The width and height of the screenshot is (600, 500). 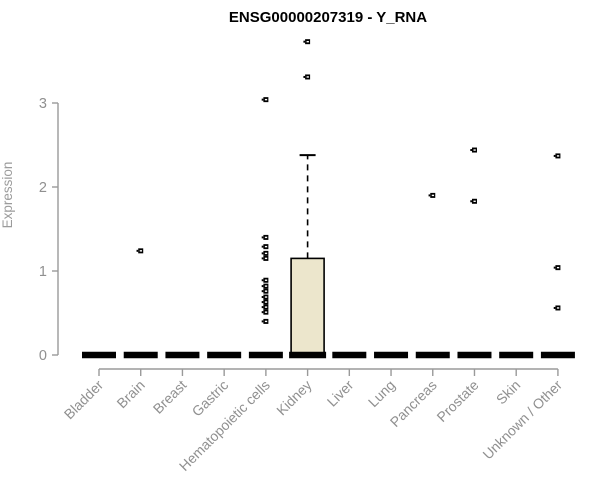 I want to click on x-category-label-brain: Brain, so click(x=130, y=394).